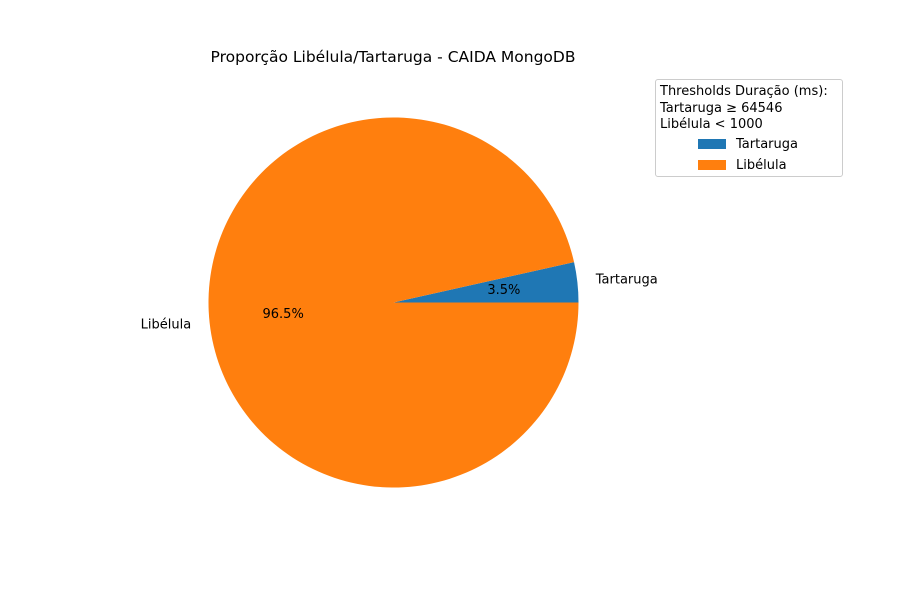  What do you see at coordinates (503, 290) in the screenshot?
I see `pie-pct-label-tartaruga: 3.5%` at bounding box center [503, 290].